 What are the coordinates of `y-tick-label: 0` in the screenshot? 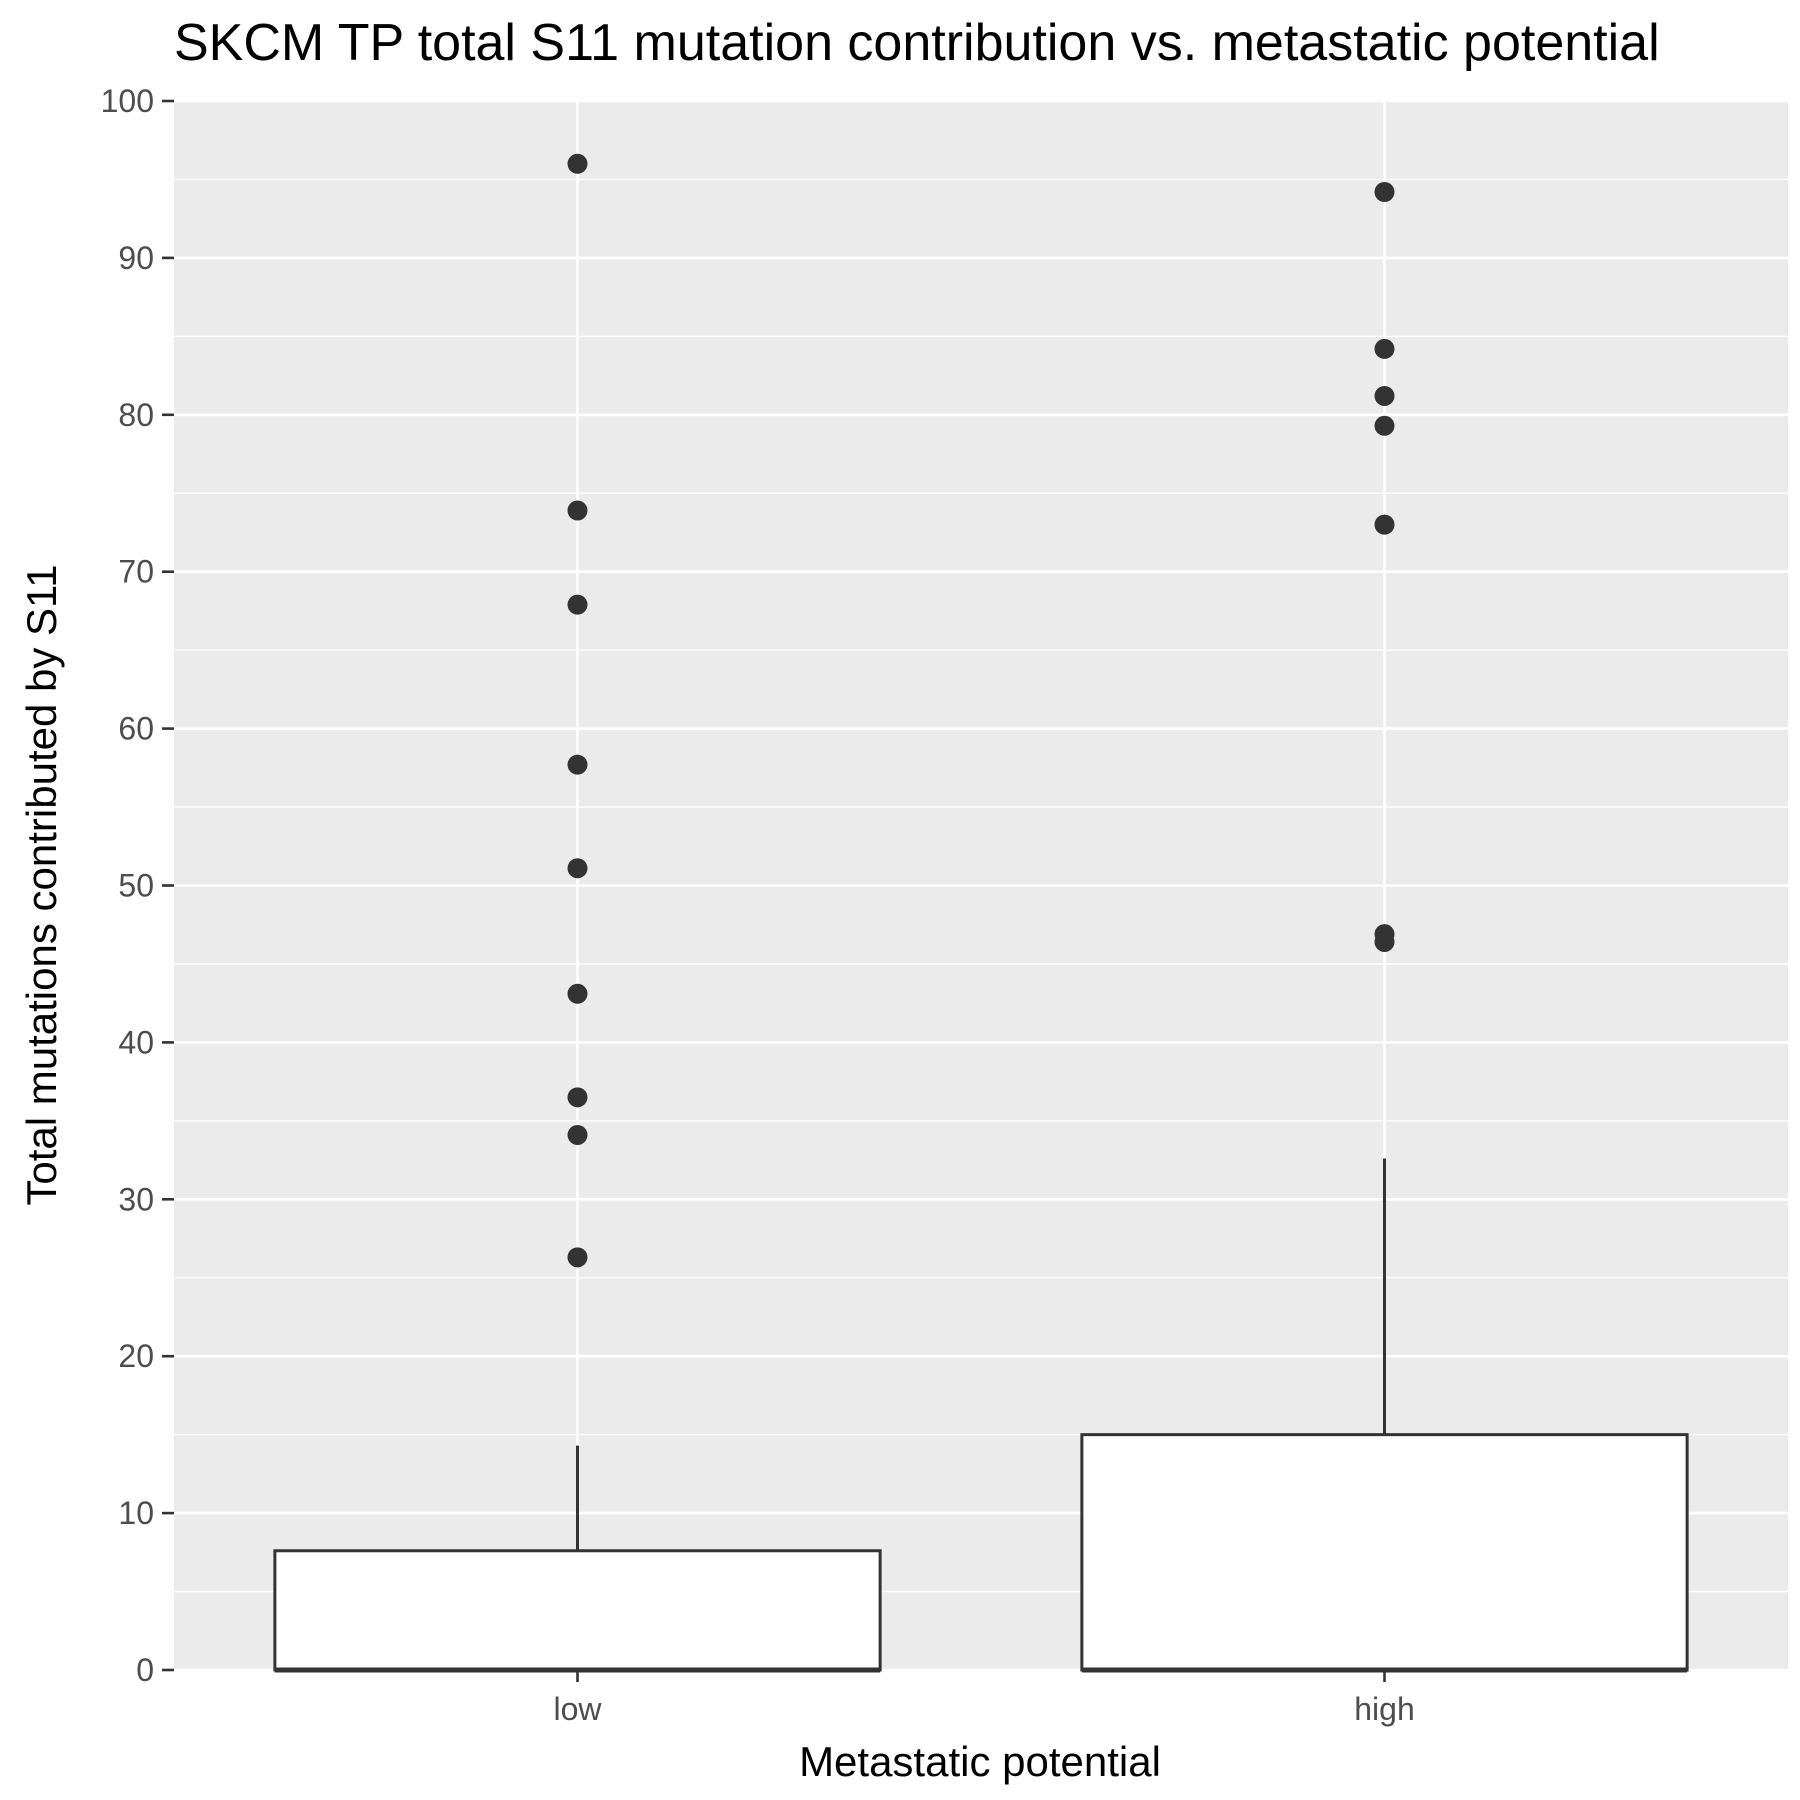 It's located at (145, 1670).